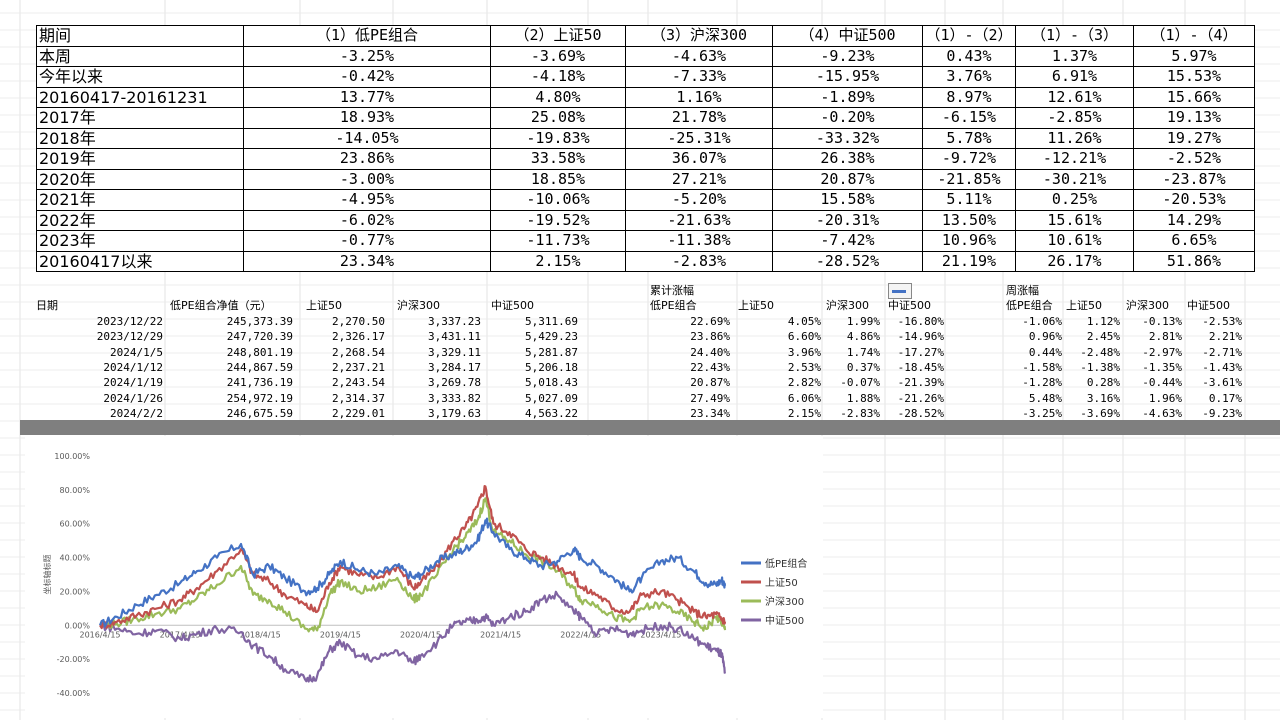 The image size is (1280, 720). Describe the element at coordinates (847, 36) in the screenshot. I see `return-cell: （4）中证500` at that location.